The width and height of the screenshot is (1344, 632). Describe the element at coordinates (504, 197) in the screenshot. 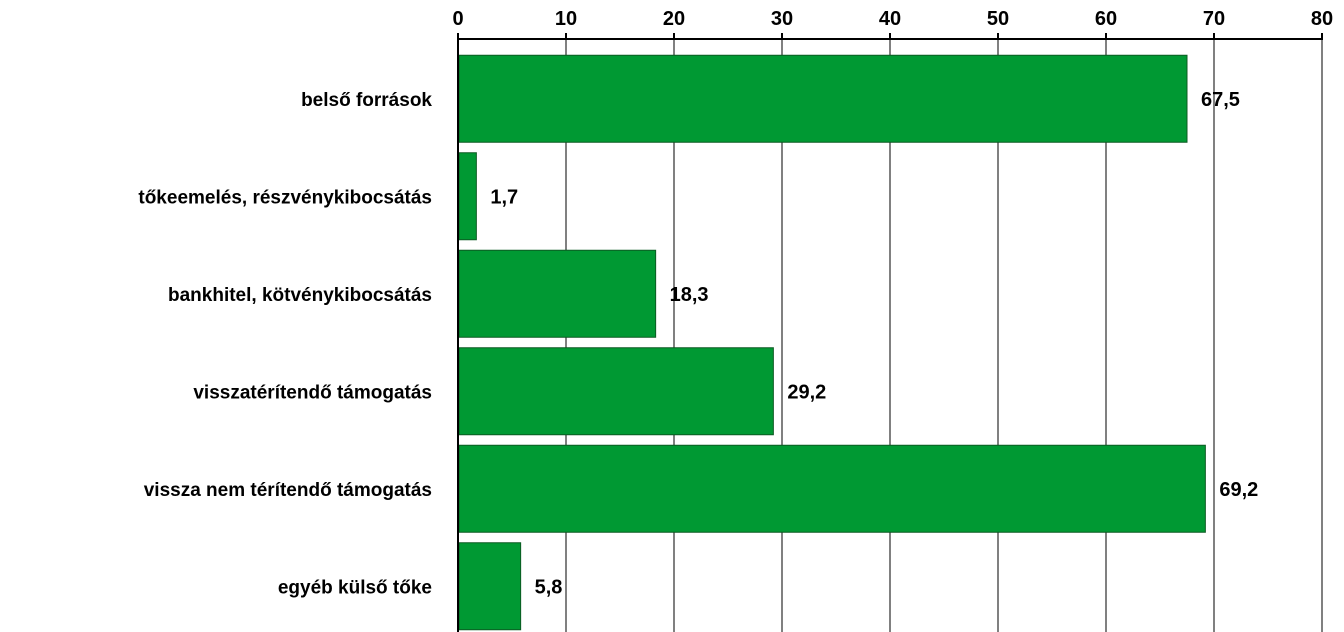

I see `data-label: 1,7` at that location.